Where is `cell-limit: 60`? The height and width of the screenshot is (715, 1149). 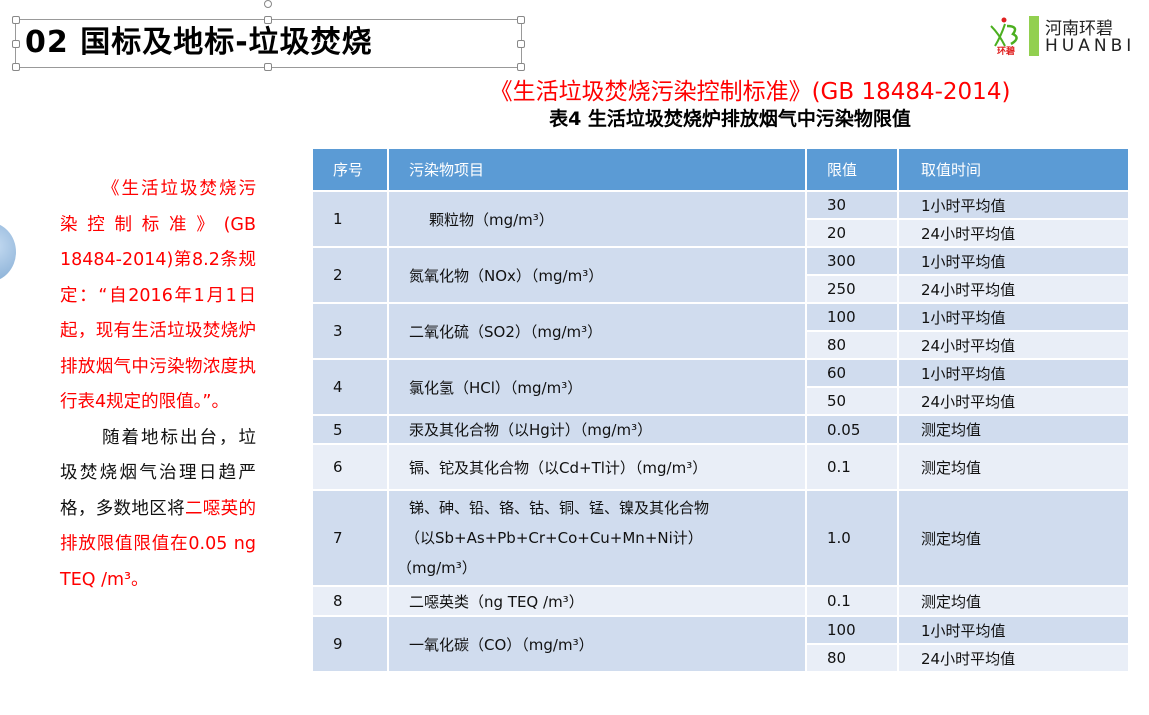 cell-limit: 60 is located at coordinates (852, 373).